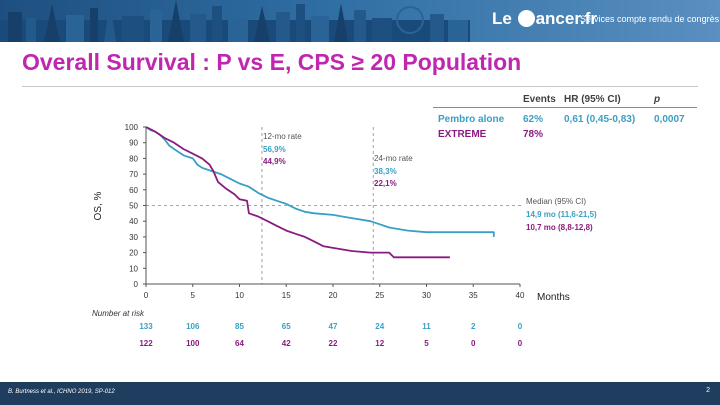 The image size is (720, 405). What do you see at coordinates (136, 284) in the screenshot?
I see `y-tick-label: 0` at bounding box center [136, 284].